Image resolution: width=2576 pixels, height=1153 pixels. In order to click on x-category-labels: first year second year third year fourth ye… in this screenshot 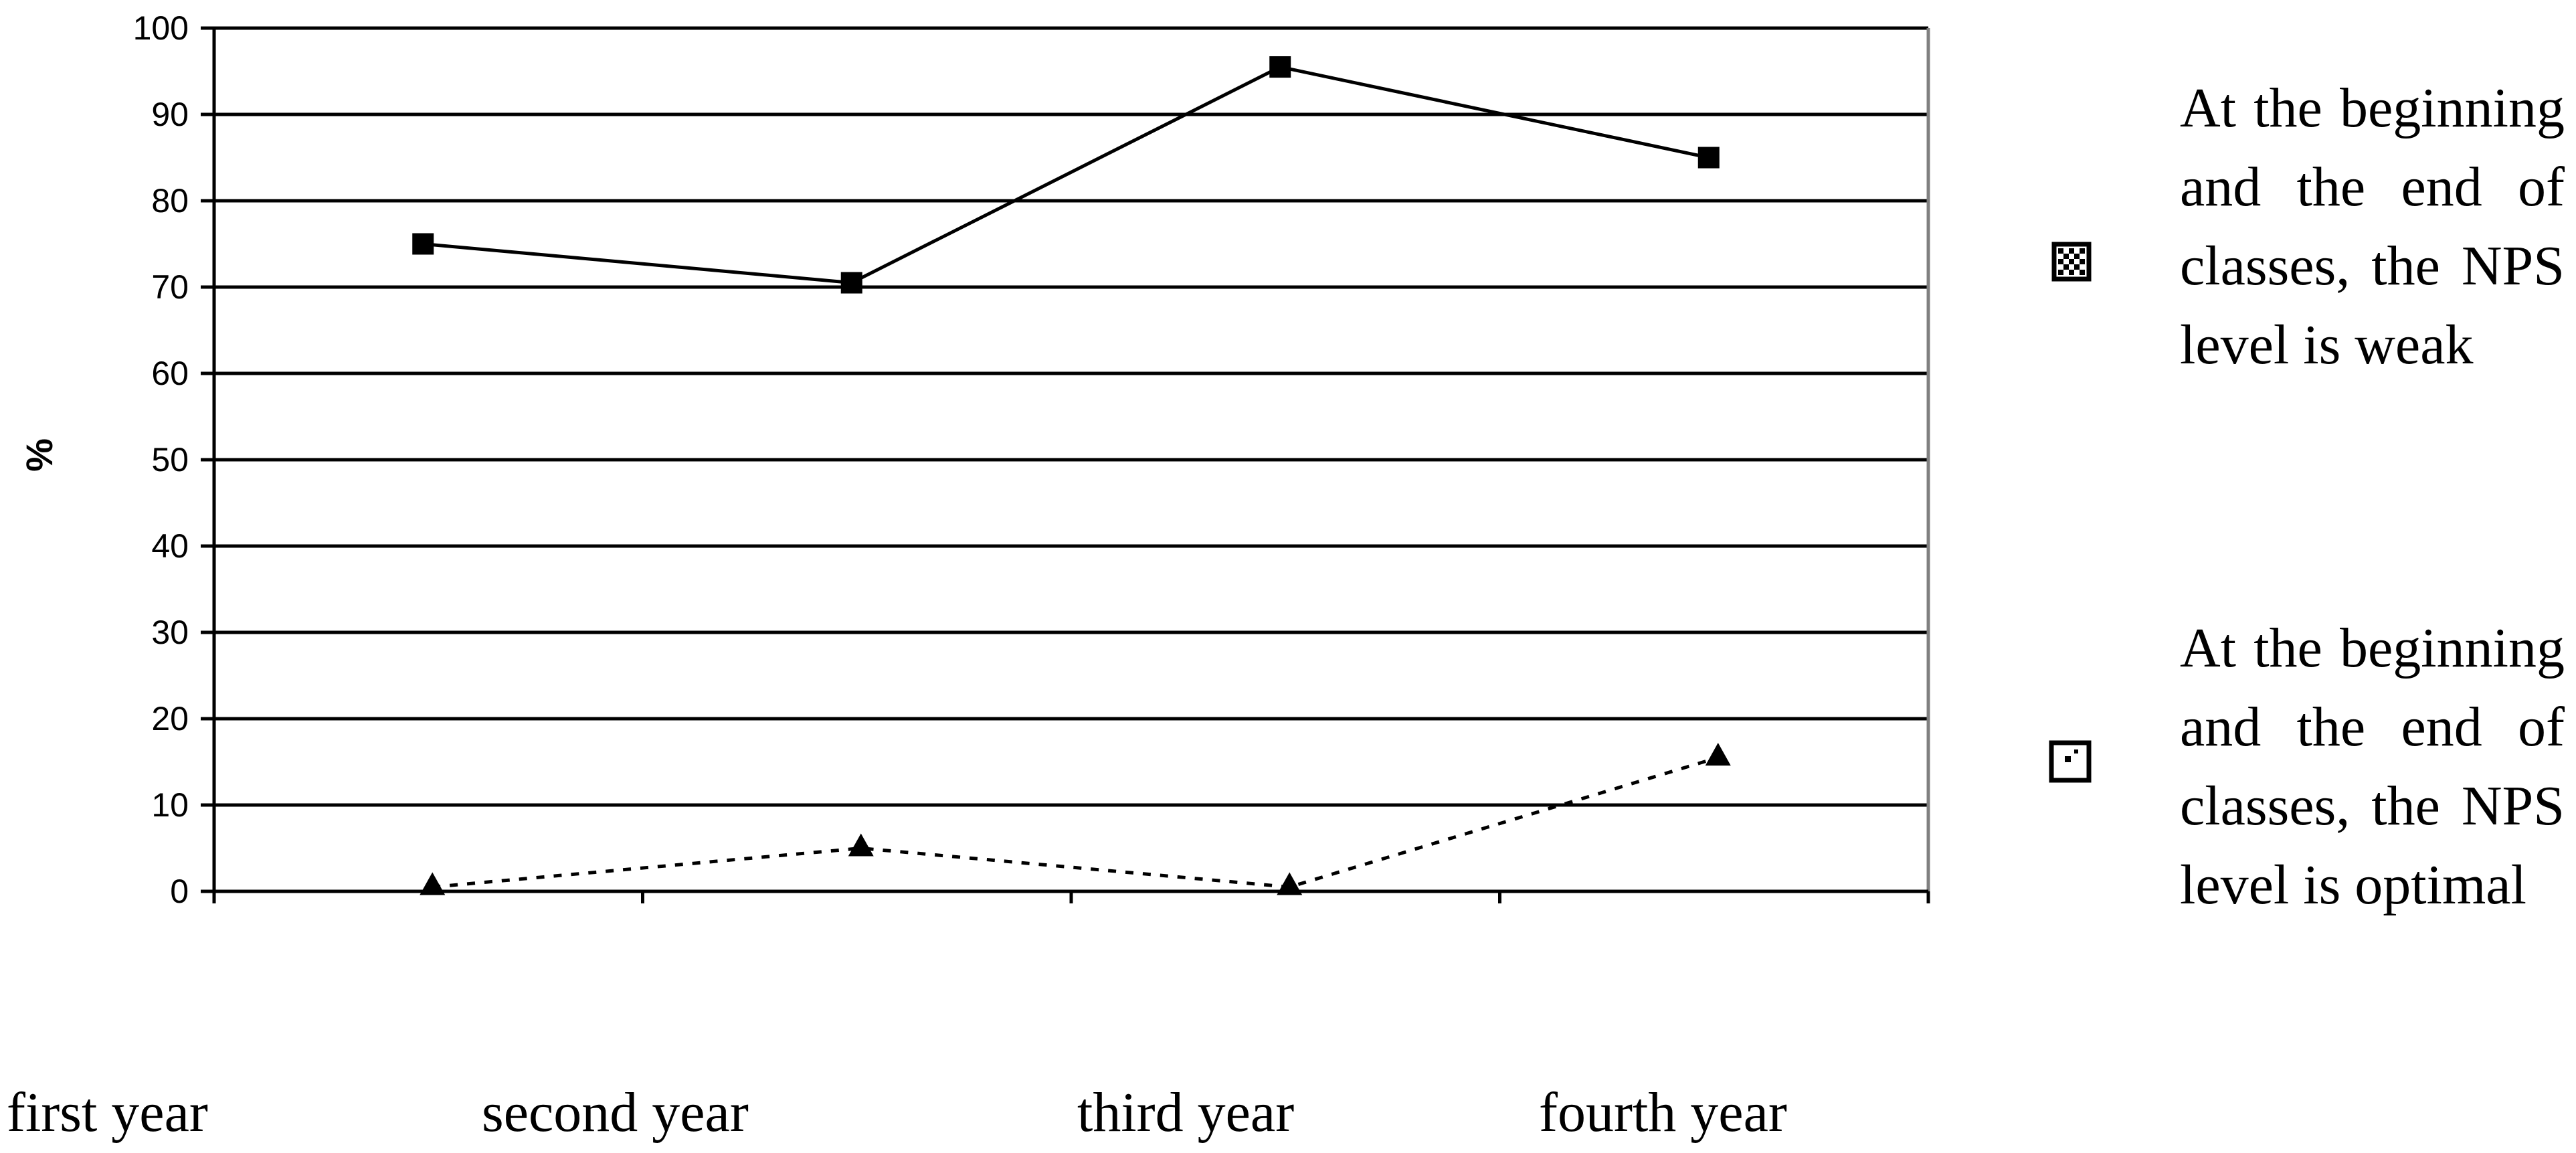, I will do `click(897, 1112)`.